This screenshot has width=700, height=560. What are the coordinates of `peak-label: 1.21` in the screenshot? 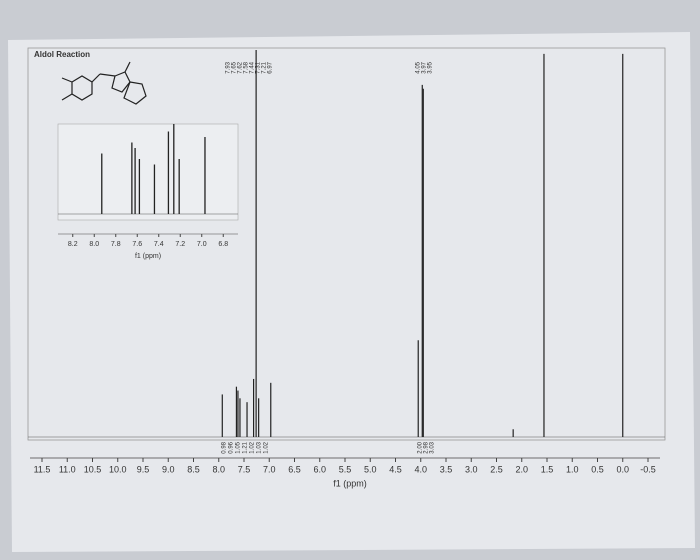 It's located at (246, 447).